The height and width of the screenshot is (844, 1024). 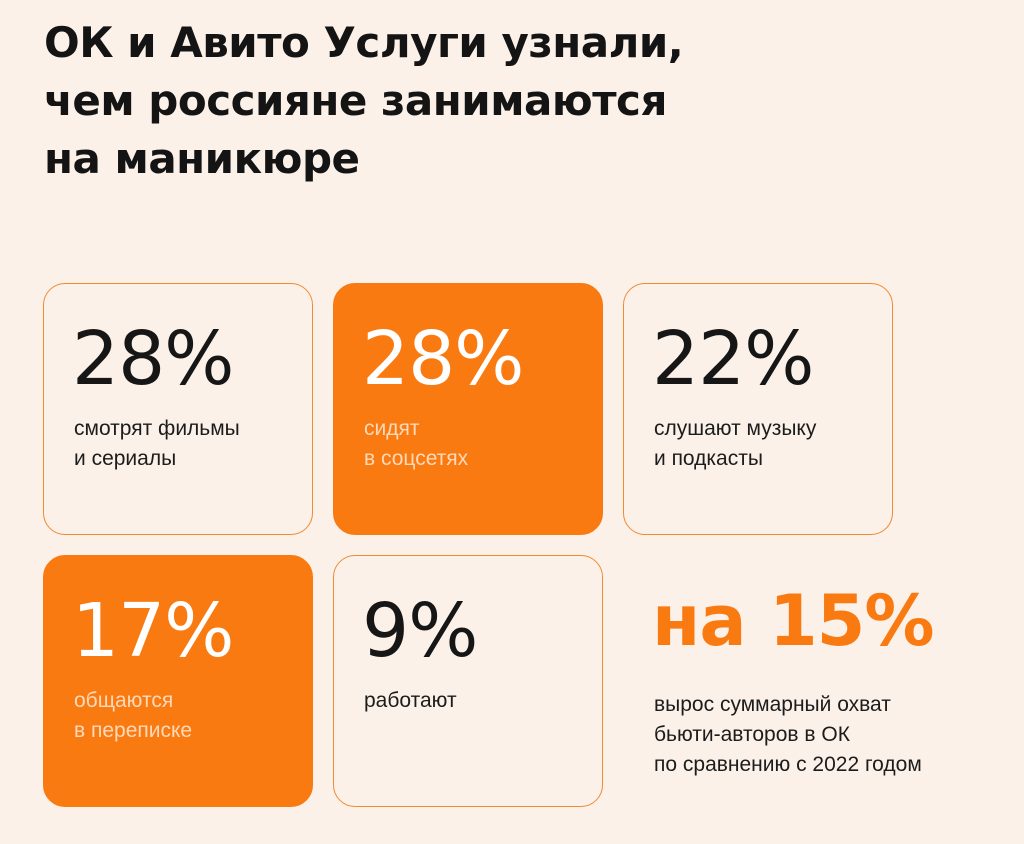 What do you see at coordinates (124, 700) in the screenshot?
I see `description-line: общаются` at bounding box center [124, 700].